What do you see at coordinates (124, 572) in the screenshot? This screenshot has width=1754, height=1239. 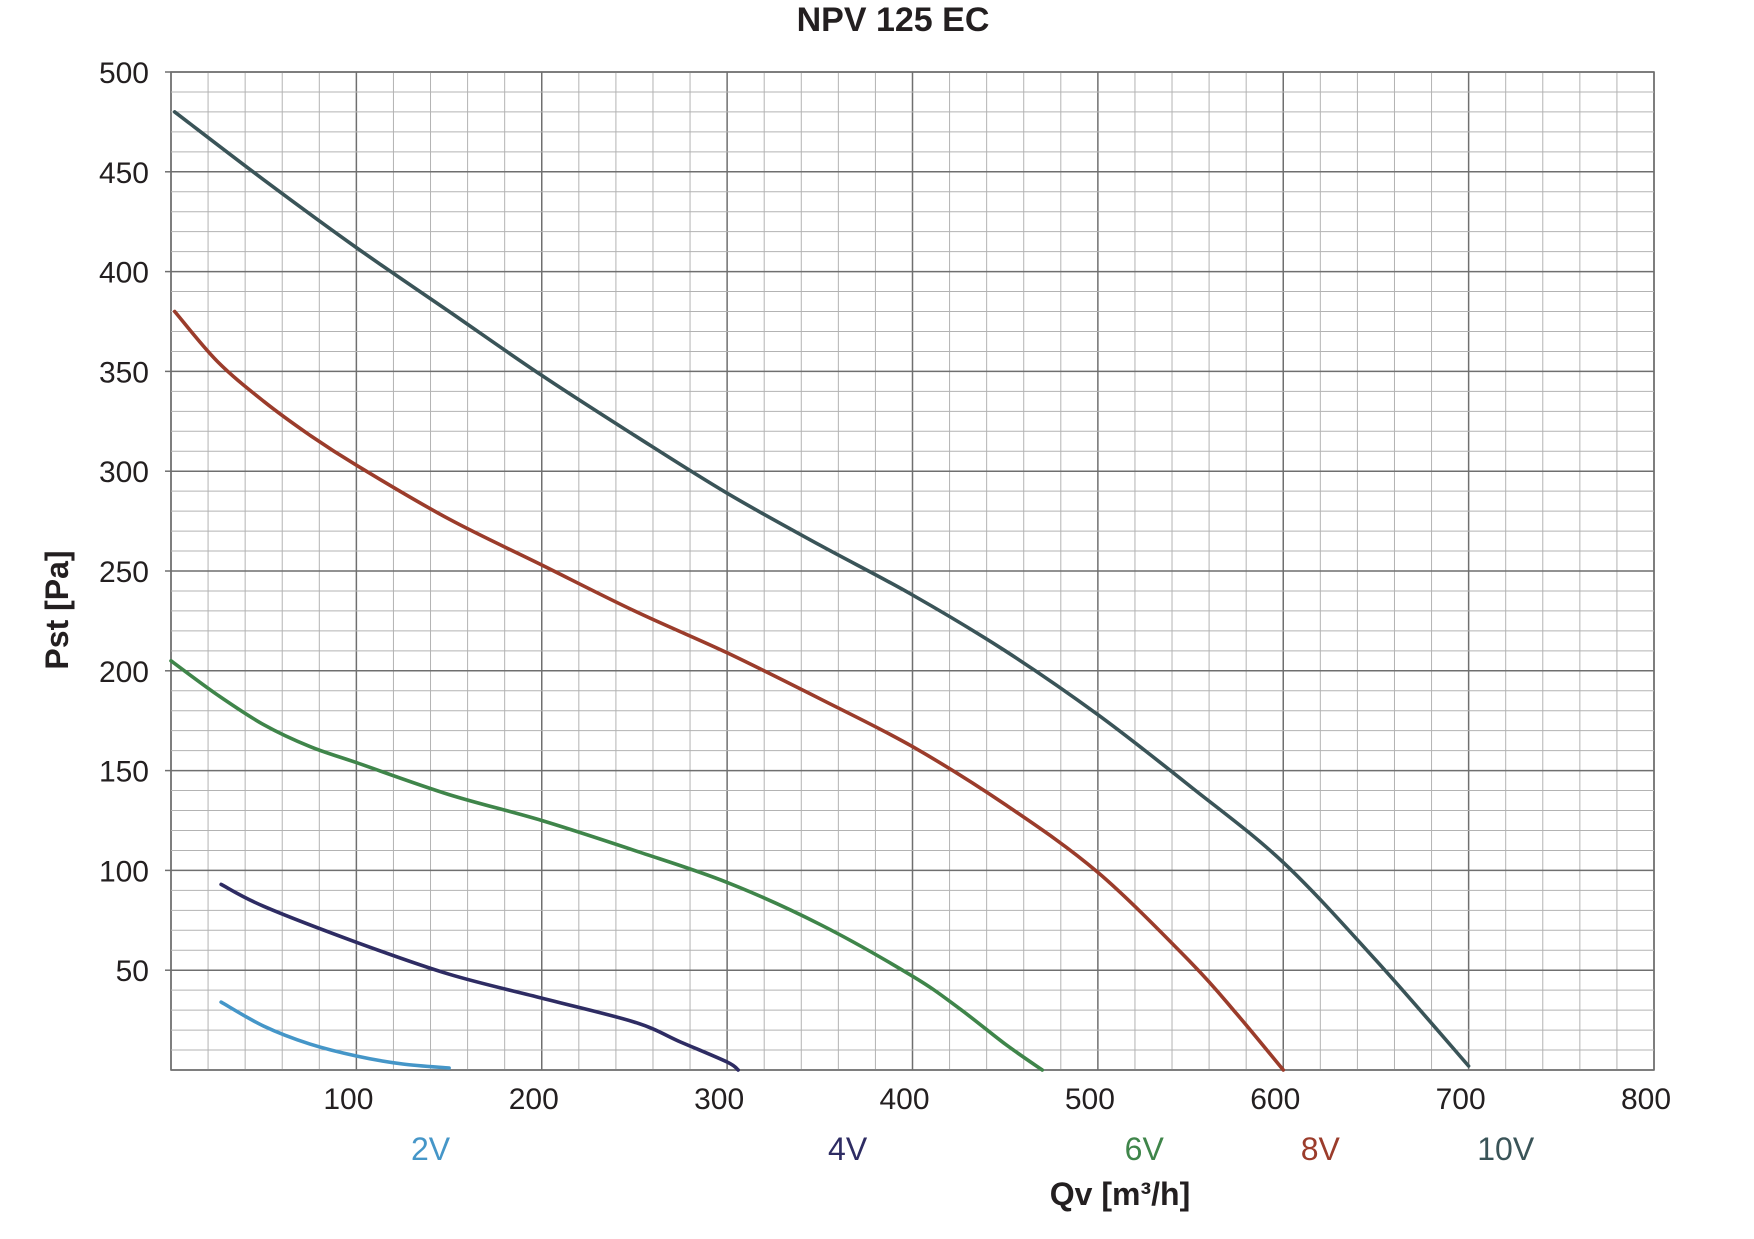 I see `y-tick-label: 250` at bounding box center [124, 572].